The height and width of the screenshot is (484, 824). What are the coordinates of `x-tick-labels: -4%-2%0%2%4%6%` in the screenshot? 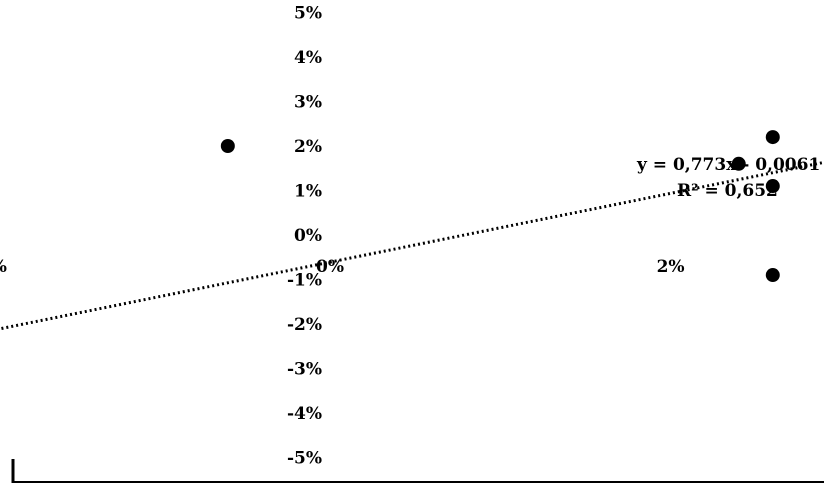 It's located at (342, 267).